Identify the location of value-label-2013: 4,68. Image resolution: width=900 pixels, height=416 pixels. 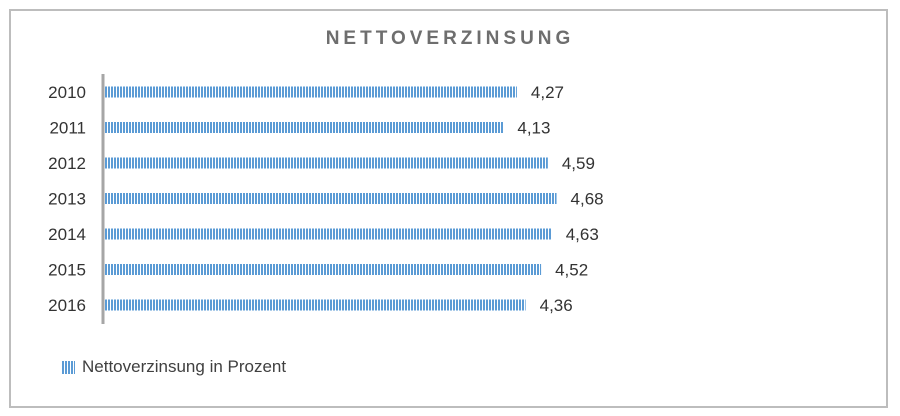
(587, 199).